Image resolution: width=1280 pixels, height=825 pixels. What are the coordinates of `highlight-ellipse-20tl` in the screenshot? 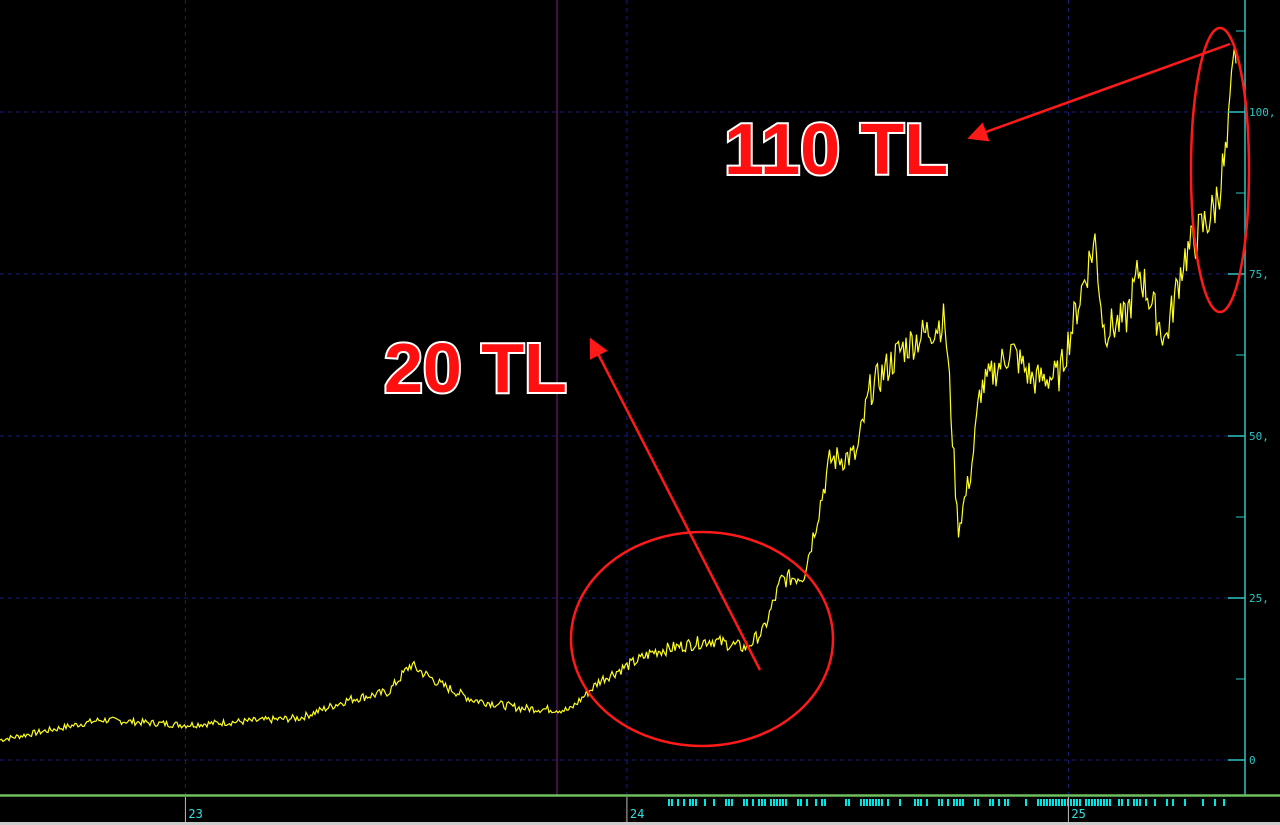 It's located at (702, 639).